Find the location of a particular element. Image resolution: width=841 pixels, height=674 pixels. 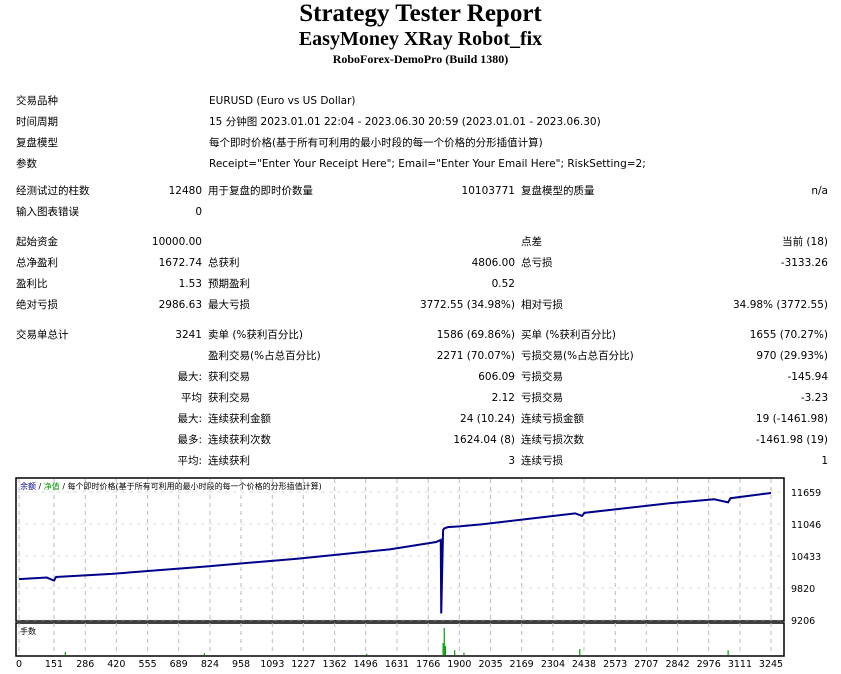

server-build: RoboForex-DemoPro (Build 1380) is located at coordinates (420, 59).